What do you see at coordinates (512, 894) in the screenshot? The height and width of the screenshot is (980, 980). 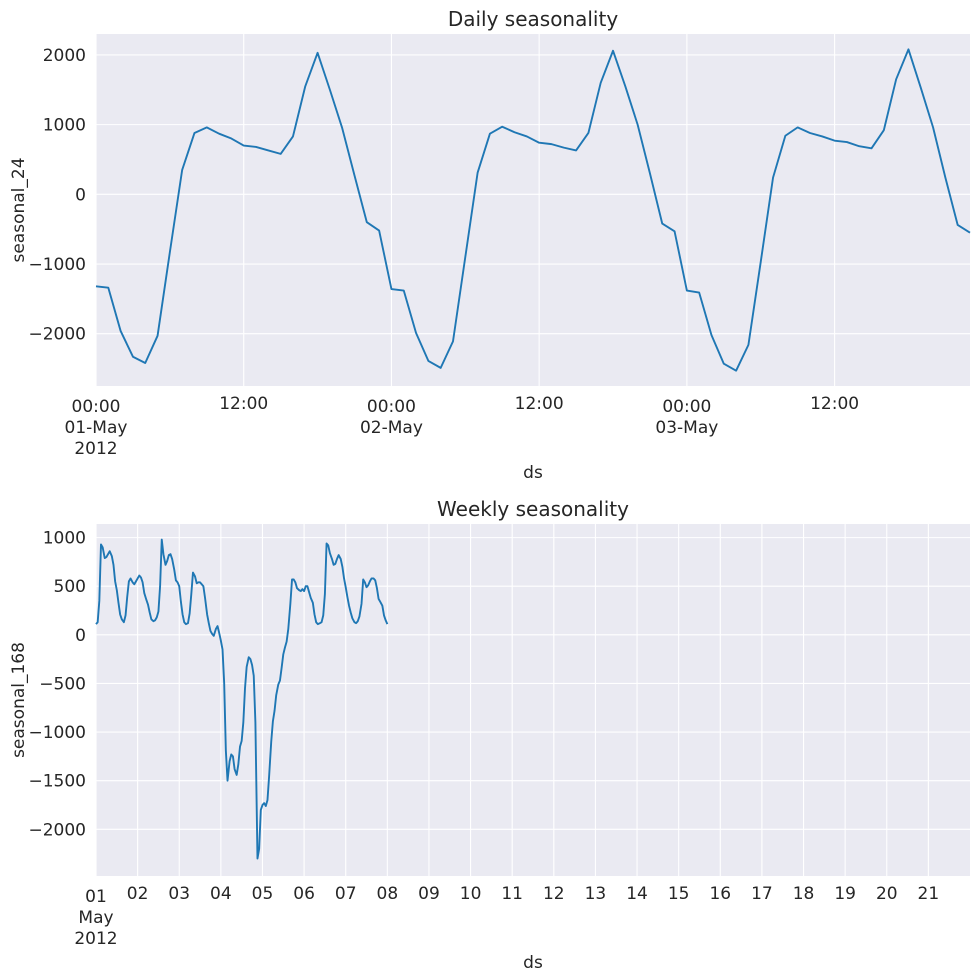 I see `weekly-x-tick-label: 11` at bounding box center [512, 894].